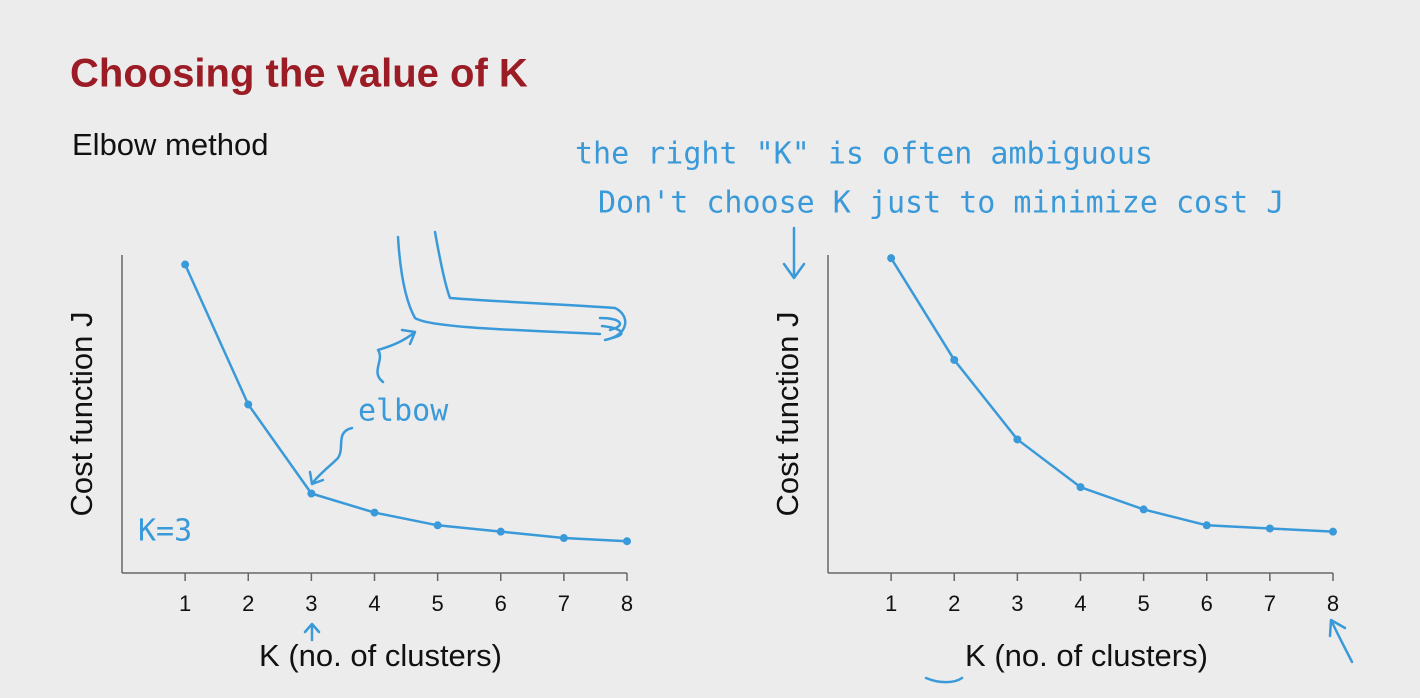  I want to click on annotation: Don't choose K just to minimize cost J, so click(941, 203).